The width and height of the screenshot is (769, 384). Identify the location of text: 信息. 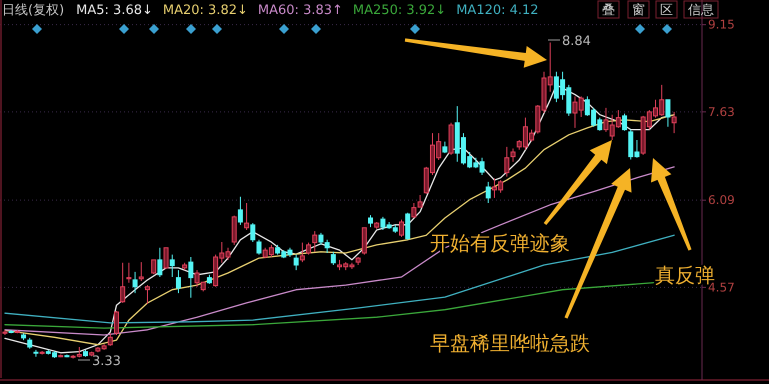
(701, 10).